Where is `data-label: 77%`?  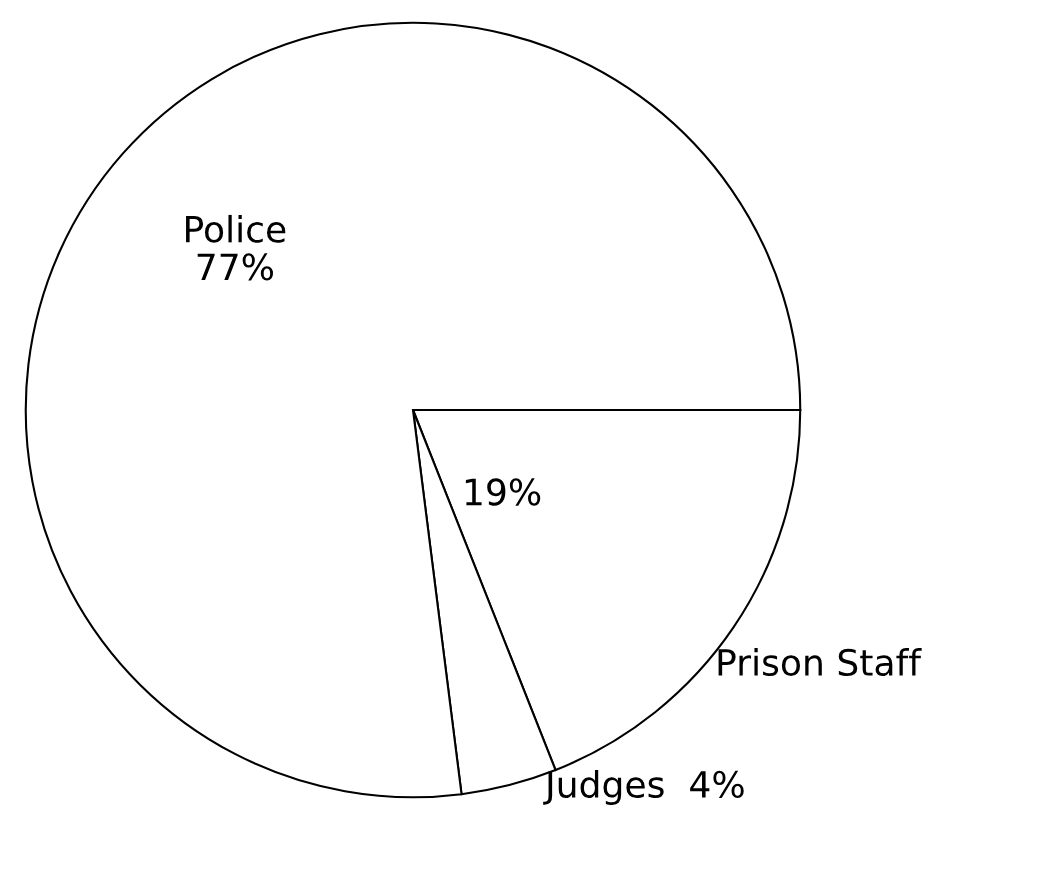 data-label: 77% is located at coordinates (235, 267).